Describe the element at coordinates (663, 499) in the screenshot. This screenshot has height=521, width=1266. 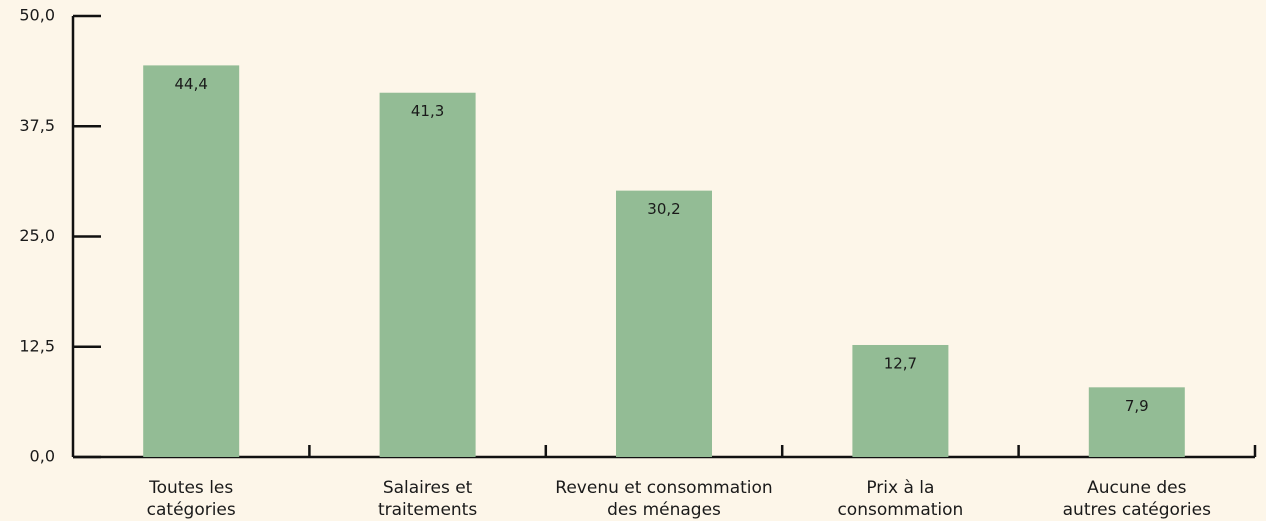
I see `x-tick-label: Revenu et consommation des ménages` at that location.